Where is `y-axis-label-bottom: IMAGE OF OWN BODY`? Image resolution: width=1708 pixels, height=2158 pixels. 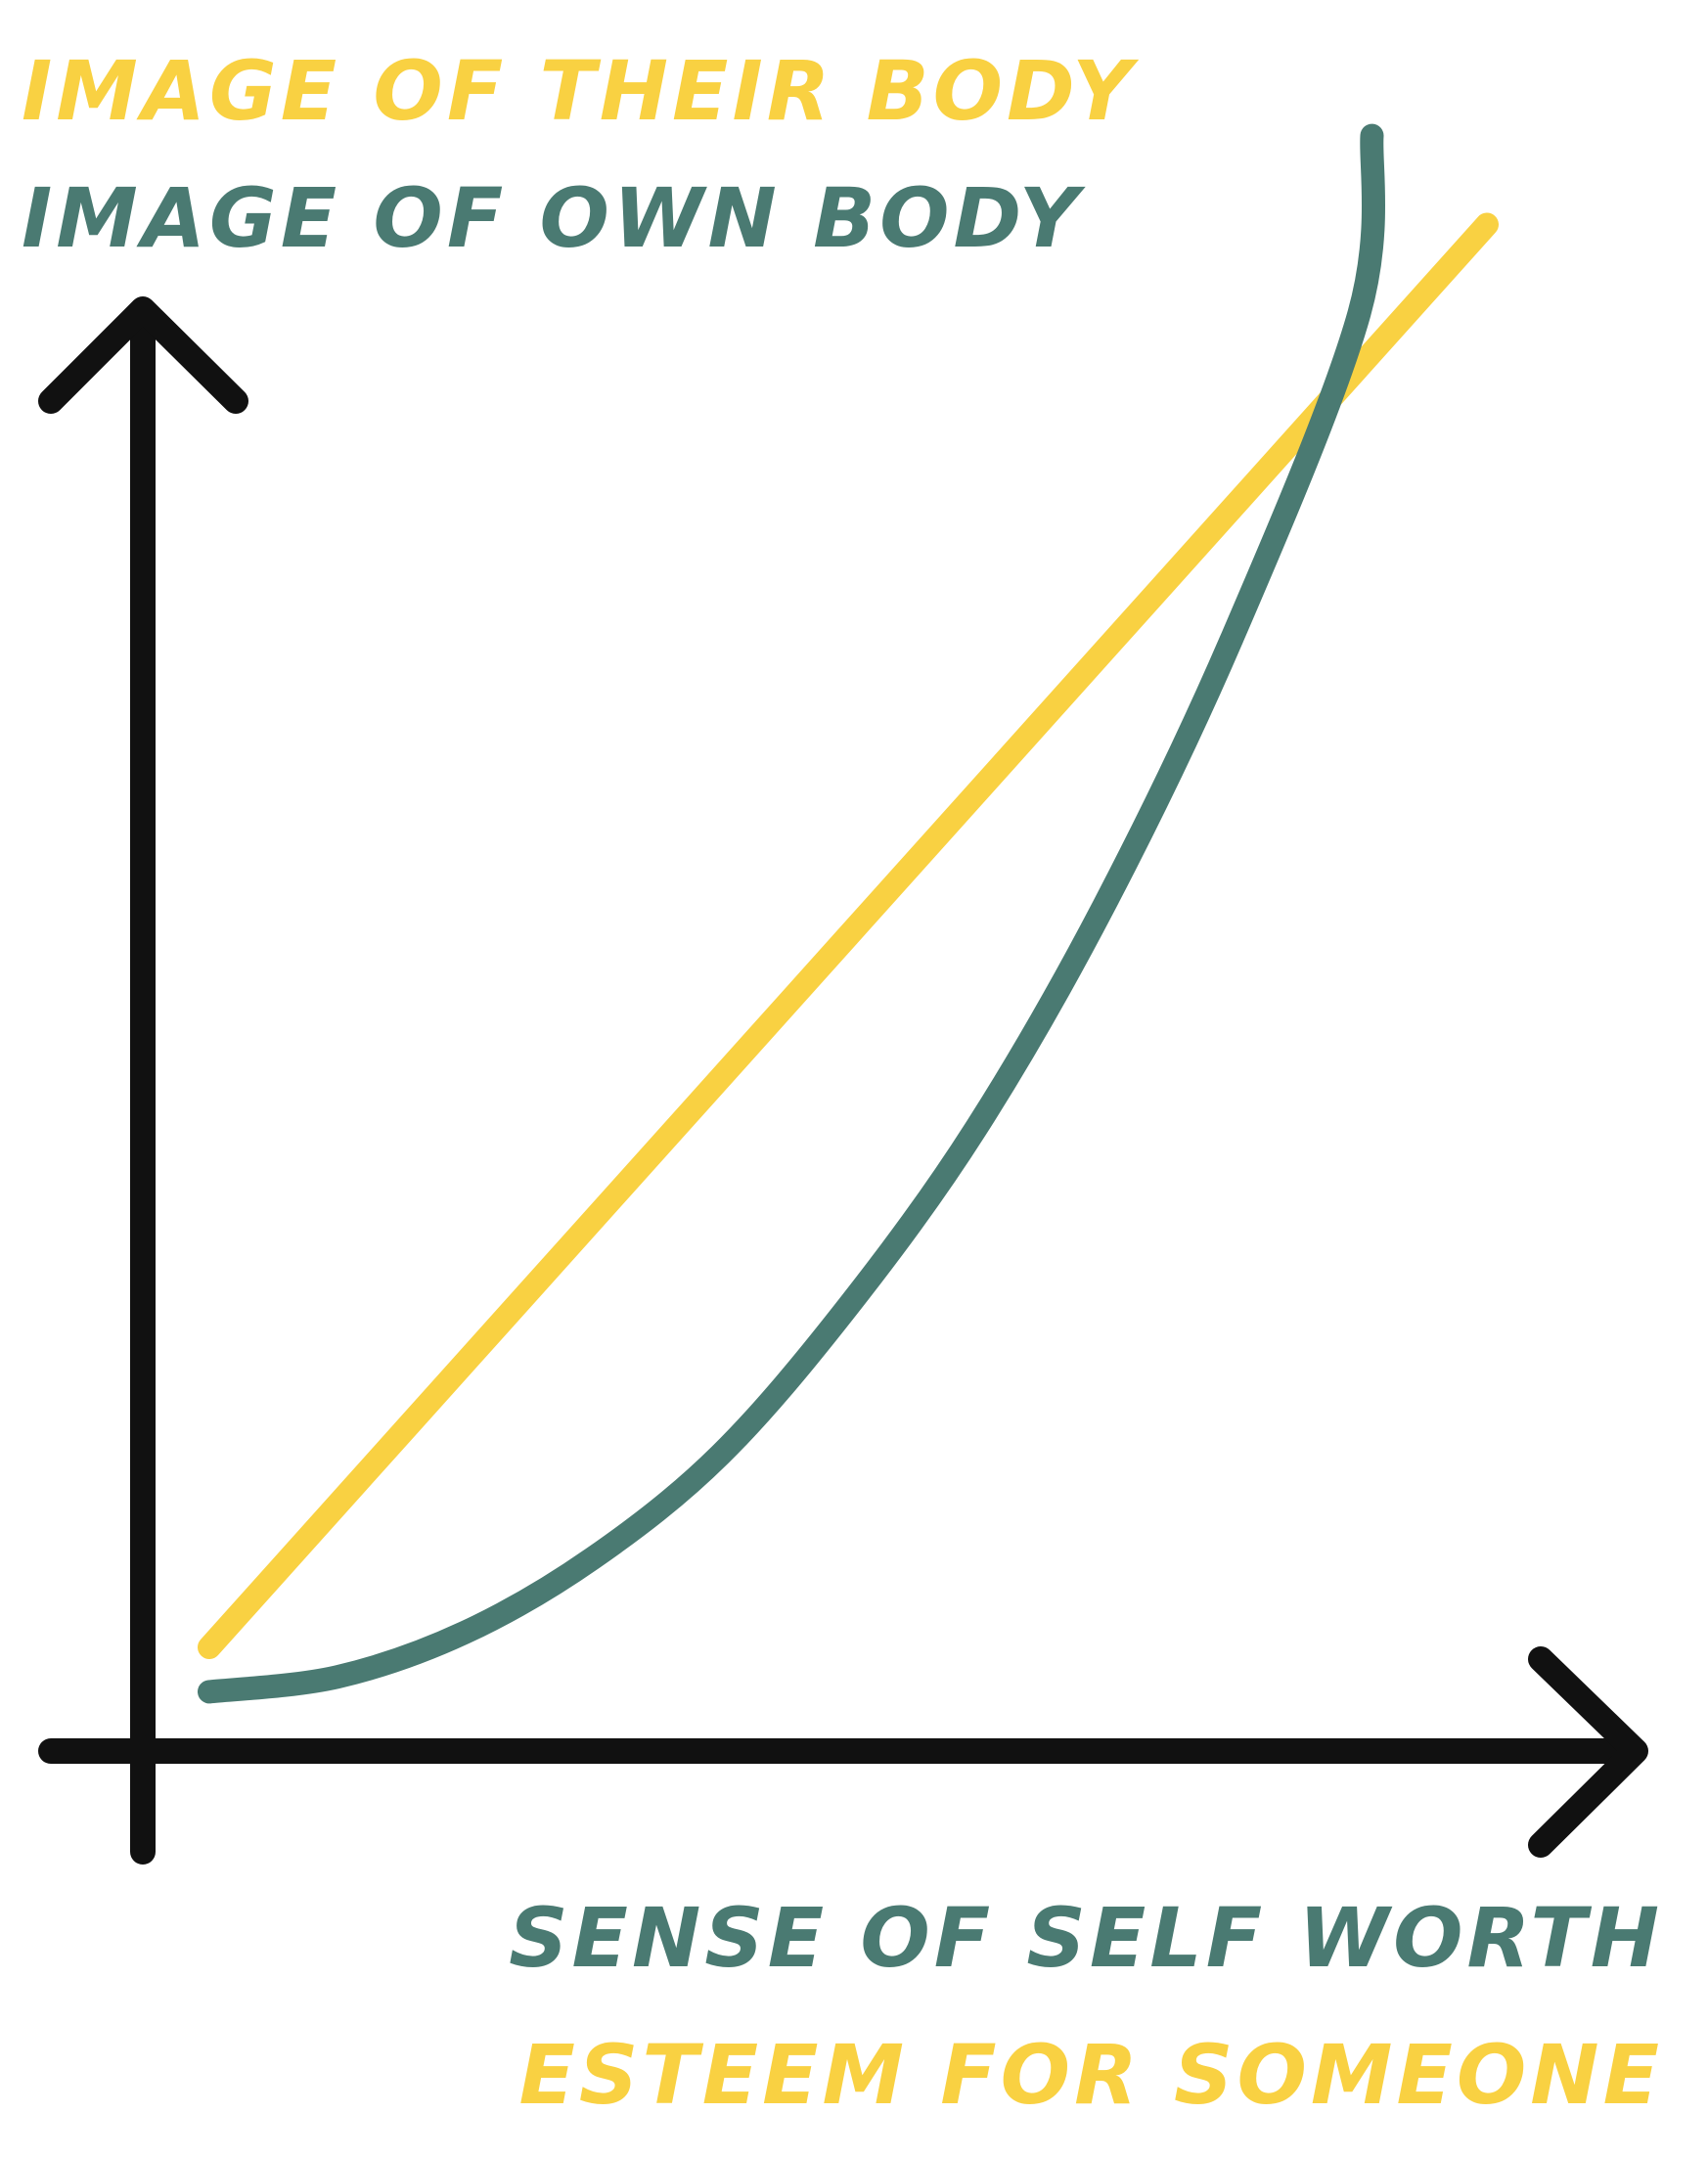
y-axis-label-bottom: IMAGE OF OWN BODY is located at coordinates (554, 218).